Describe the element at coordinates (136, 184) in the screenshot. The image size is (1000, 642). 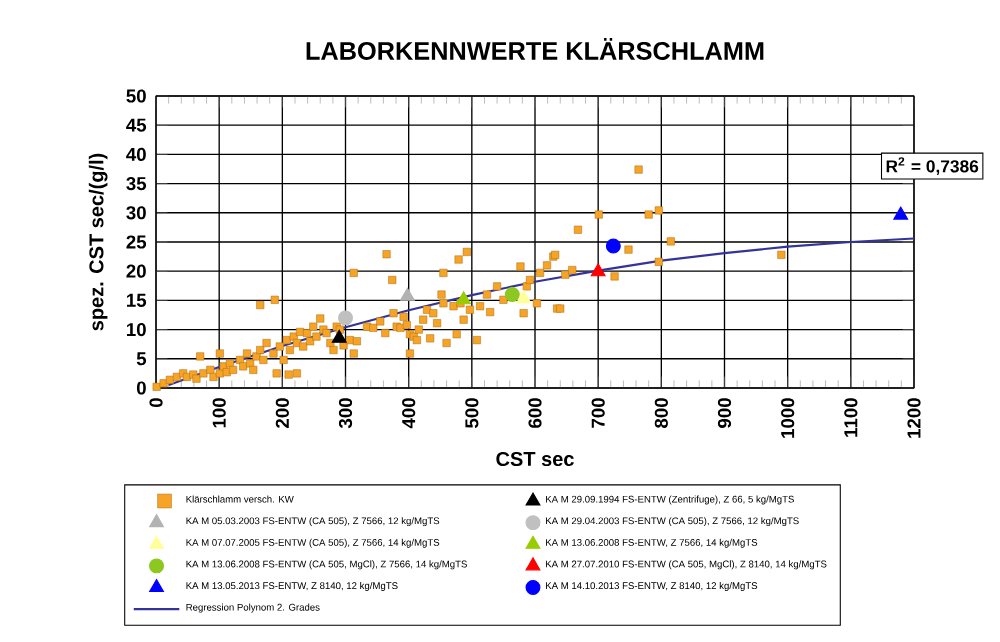
I see `y-tick-label: 35` at that location.